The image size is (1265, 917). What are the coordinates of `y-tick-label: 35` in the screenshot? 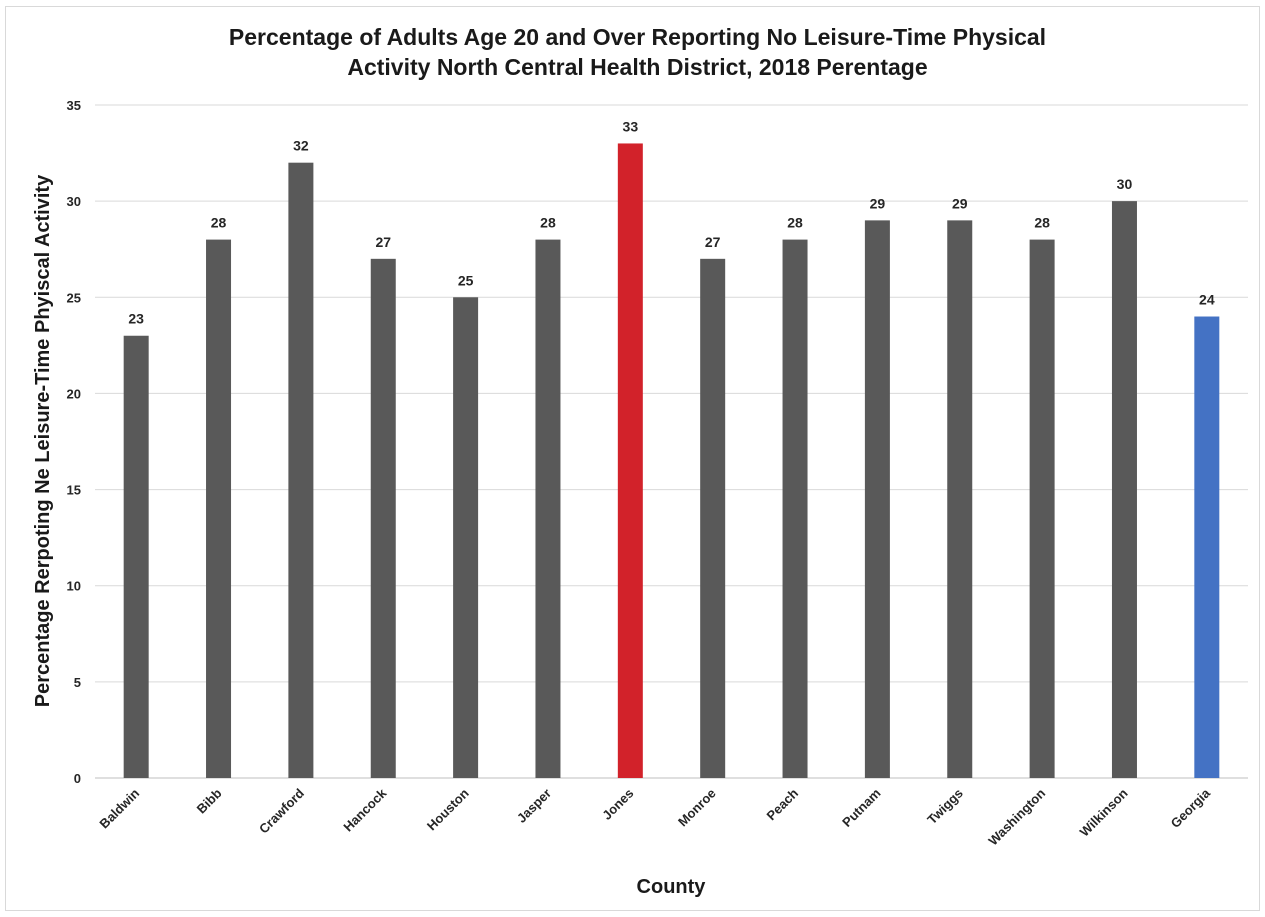 It's located at (74, 105).